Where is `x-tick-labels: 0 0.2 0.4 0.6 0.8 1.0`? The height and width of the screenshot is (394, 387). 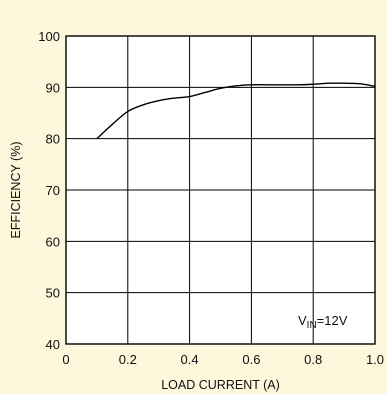 x-tick-labels: 0 0.2 0.4 0.6 0.8 1.0 is located at coordinates (223, 359).